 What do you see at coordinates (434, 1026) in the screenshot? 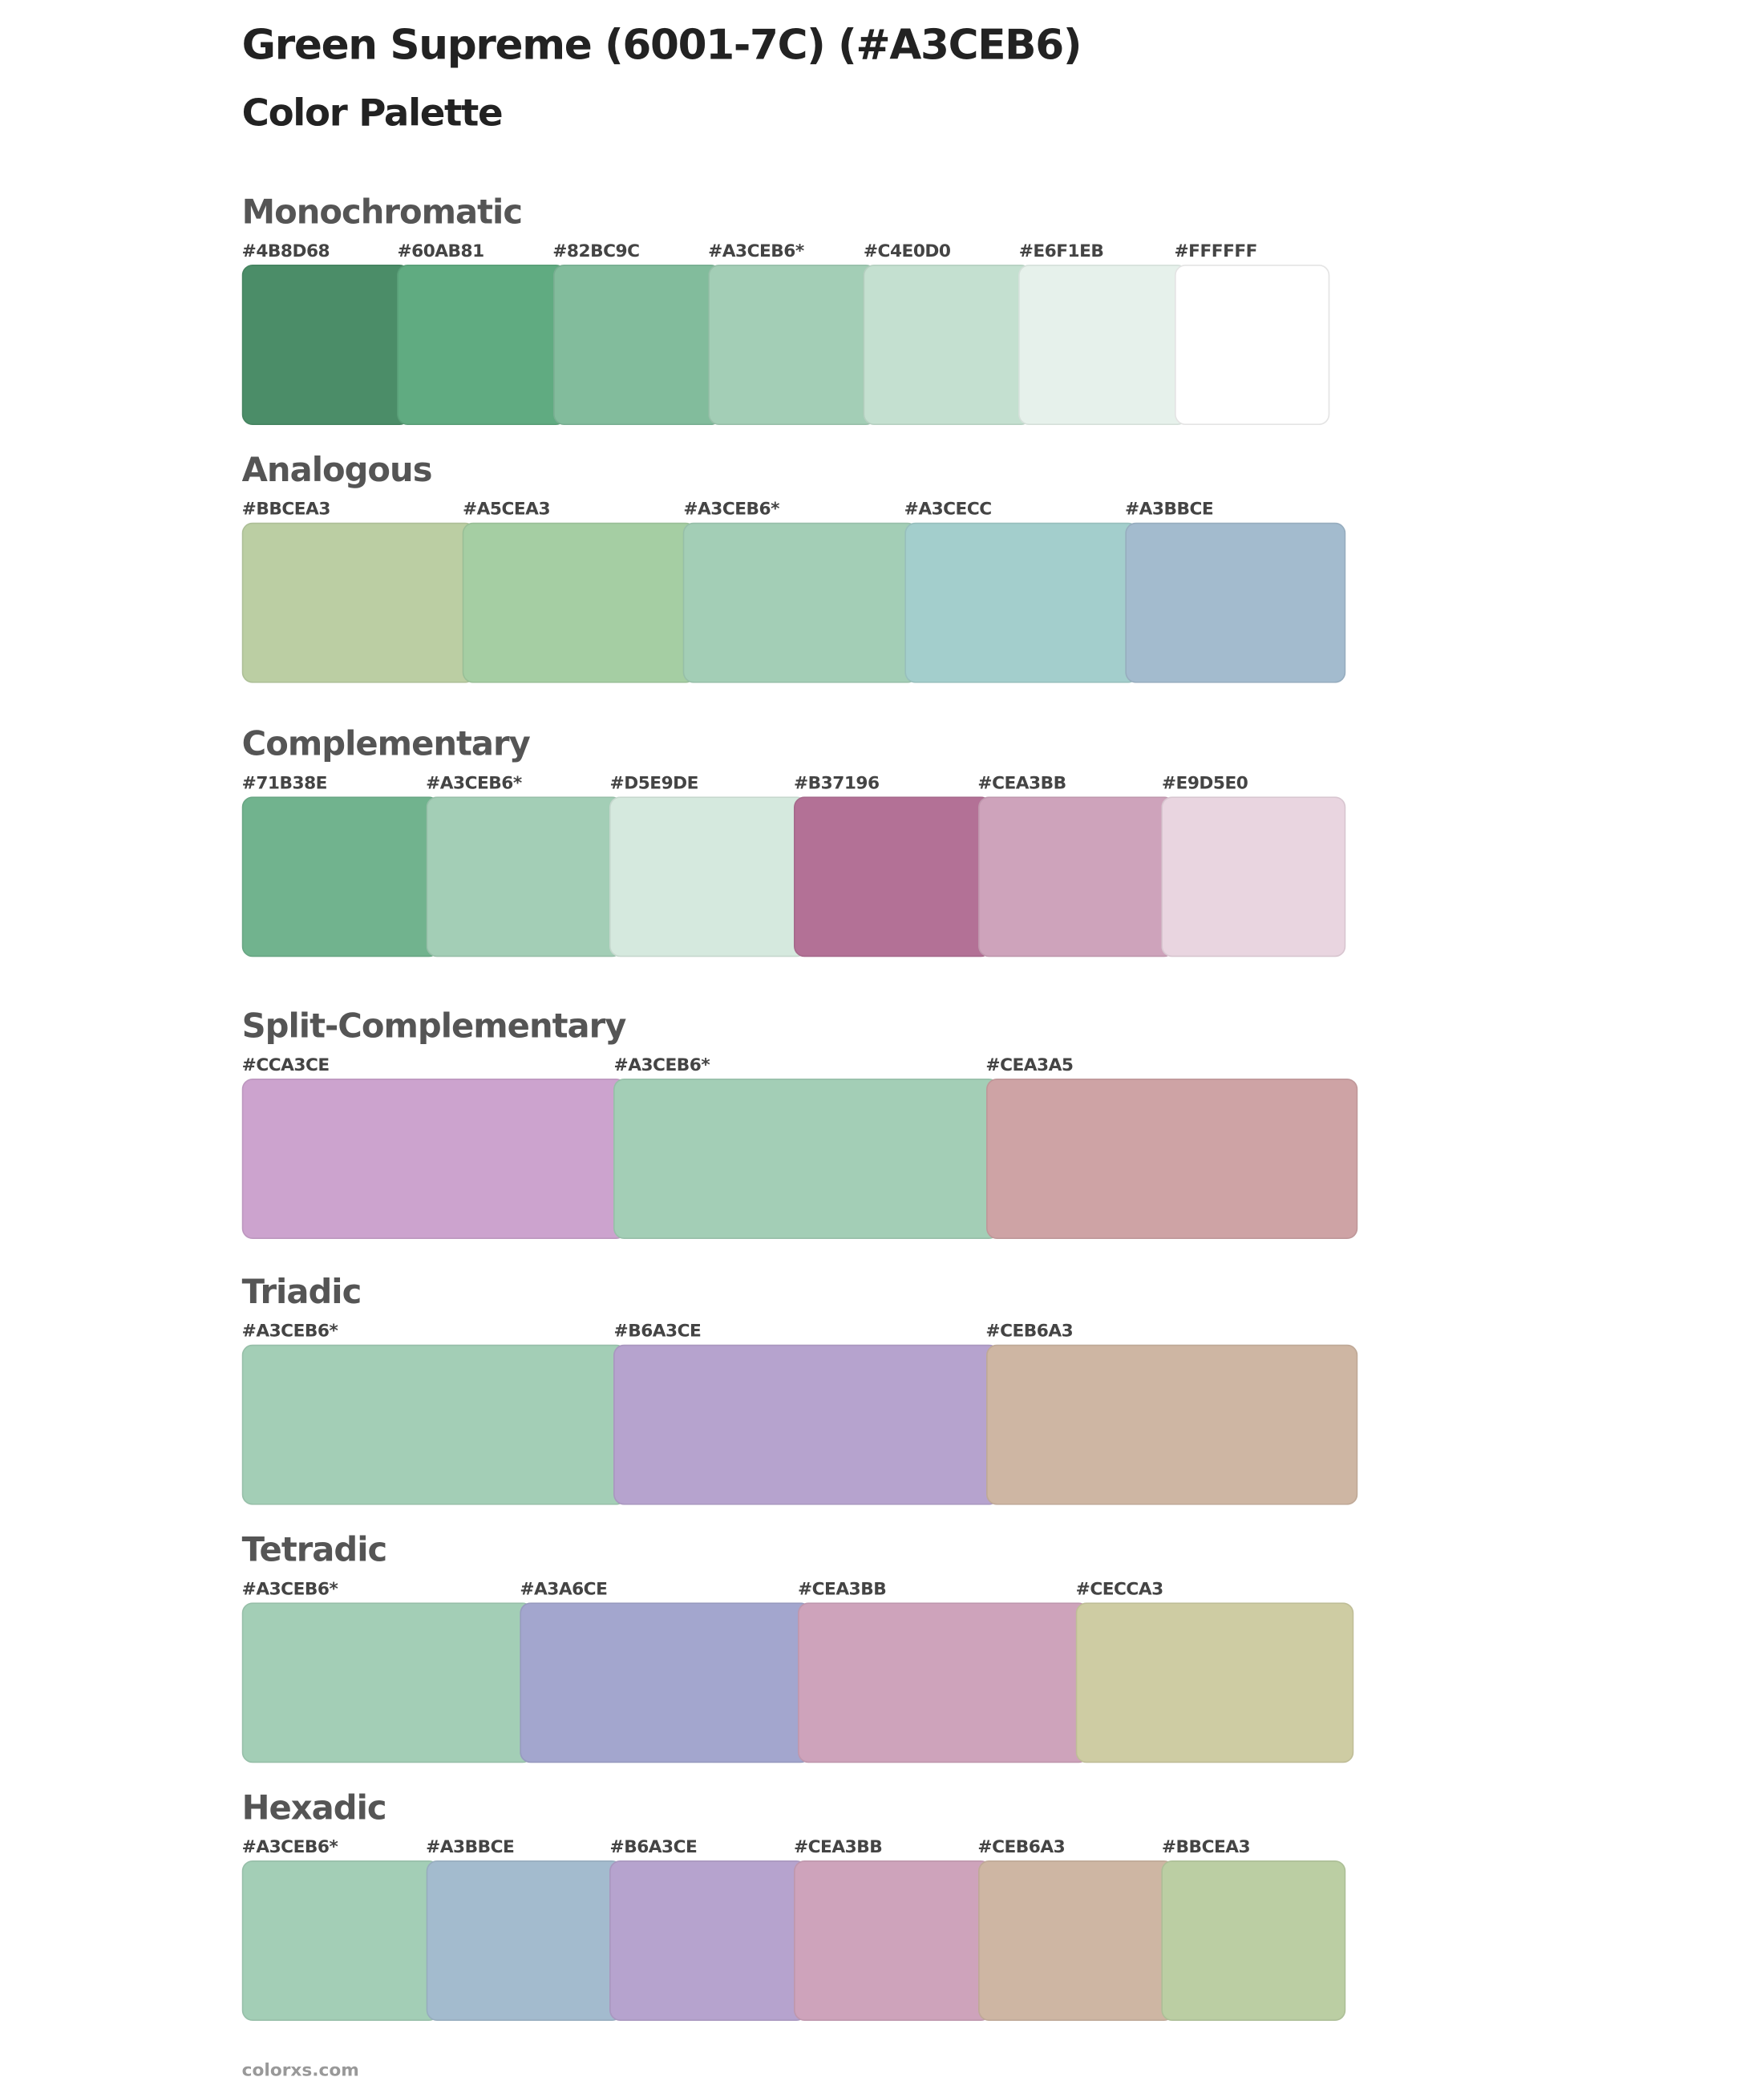
I see `section-heading: Split-Complementary` at bounding box center [434, 1026].